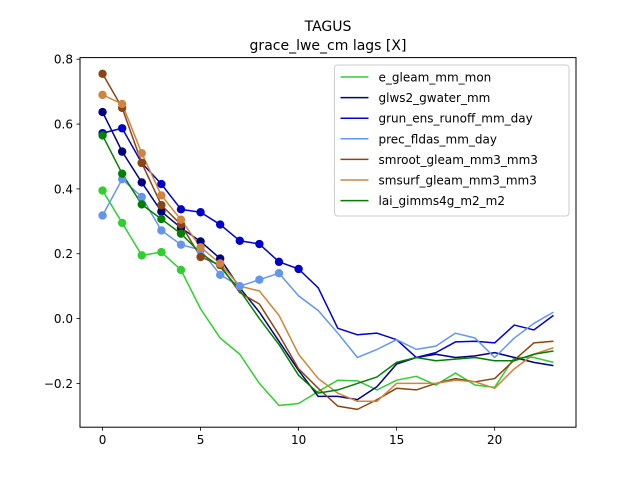 The width and height of the screenshot is (640, 480). I want to click on legend-label: glws2_gwater_mm, so click(435, 98).